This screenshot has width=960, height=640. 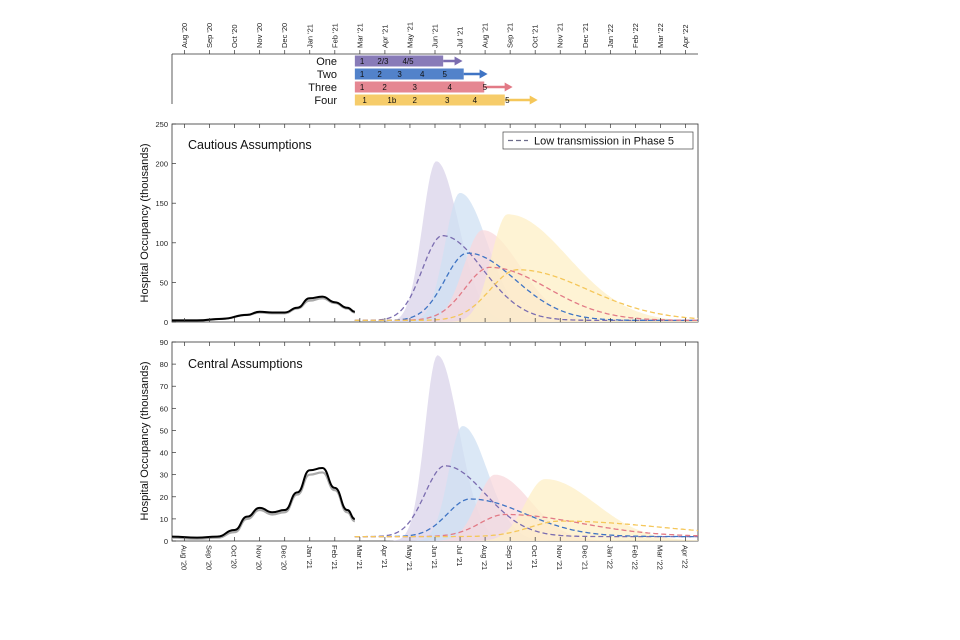 What do you see at coordinates (660, 35) in the screenshot?
I see `roadmap-month-label: Mar '22` at bounding box center [660, 35].